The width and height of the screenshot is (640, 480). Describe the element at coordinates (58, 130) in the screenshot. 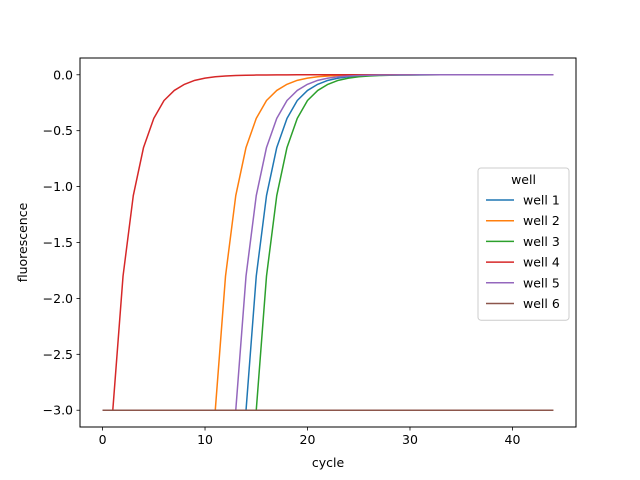

I see `y-tick-label: −0.5` at that location.